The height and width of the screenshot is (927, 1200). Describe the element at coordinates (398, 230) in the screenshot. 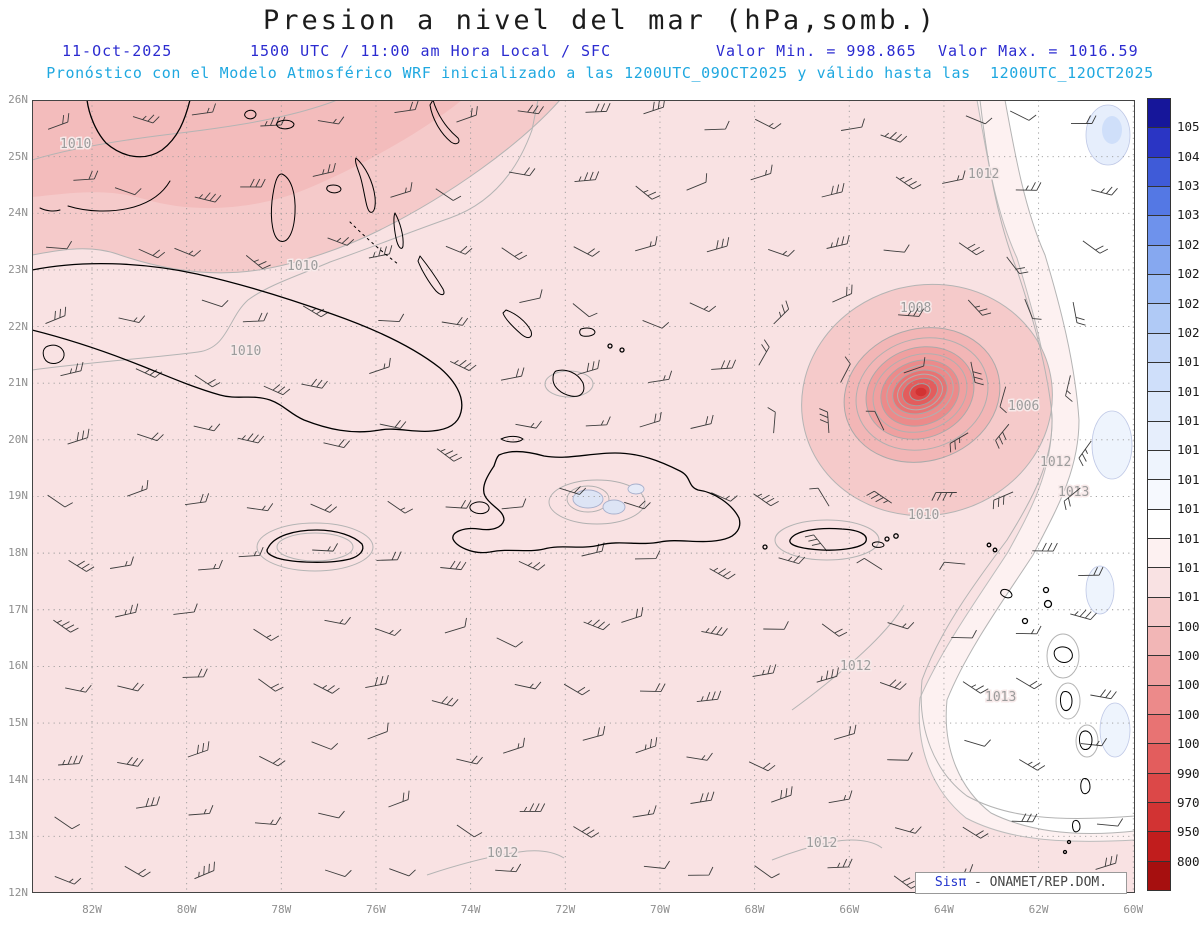

I see `coastline-cat-island` at that location.